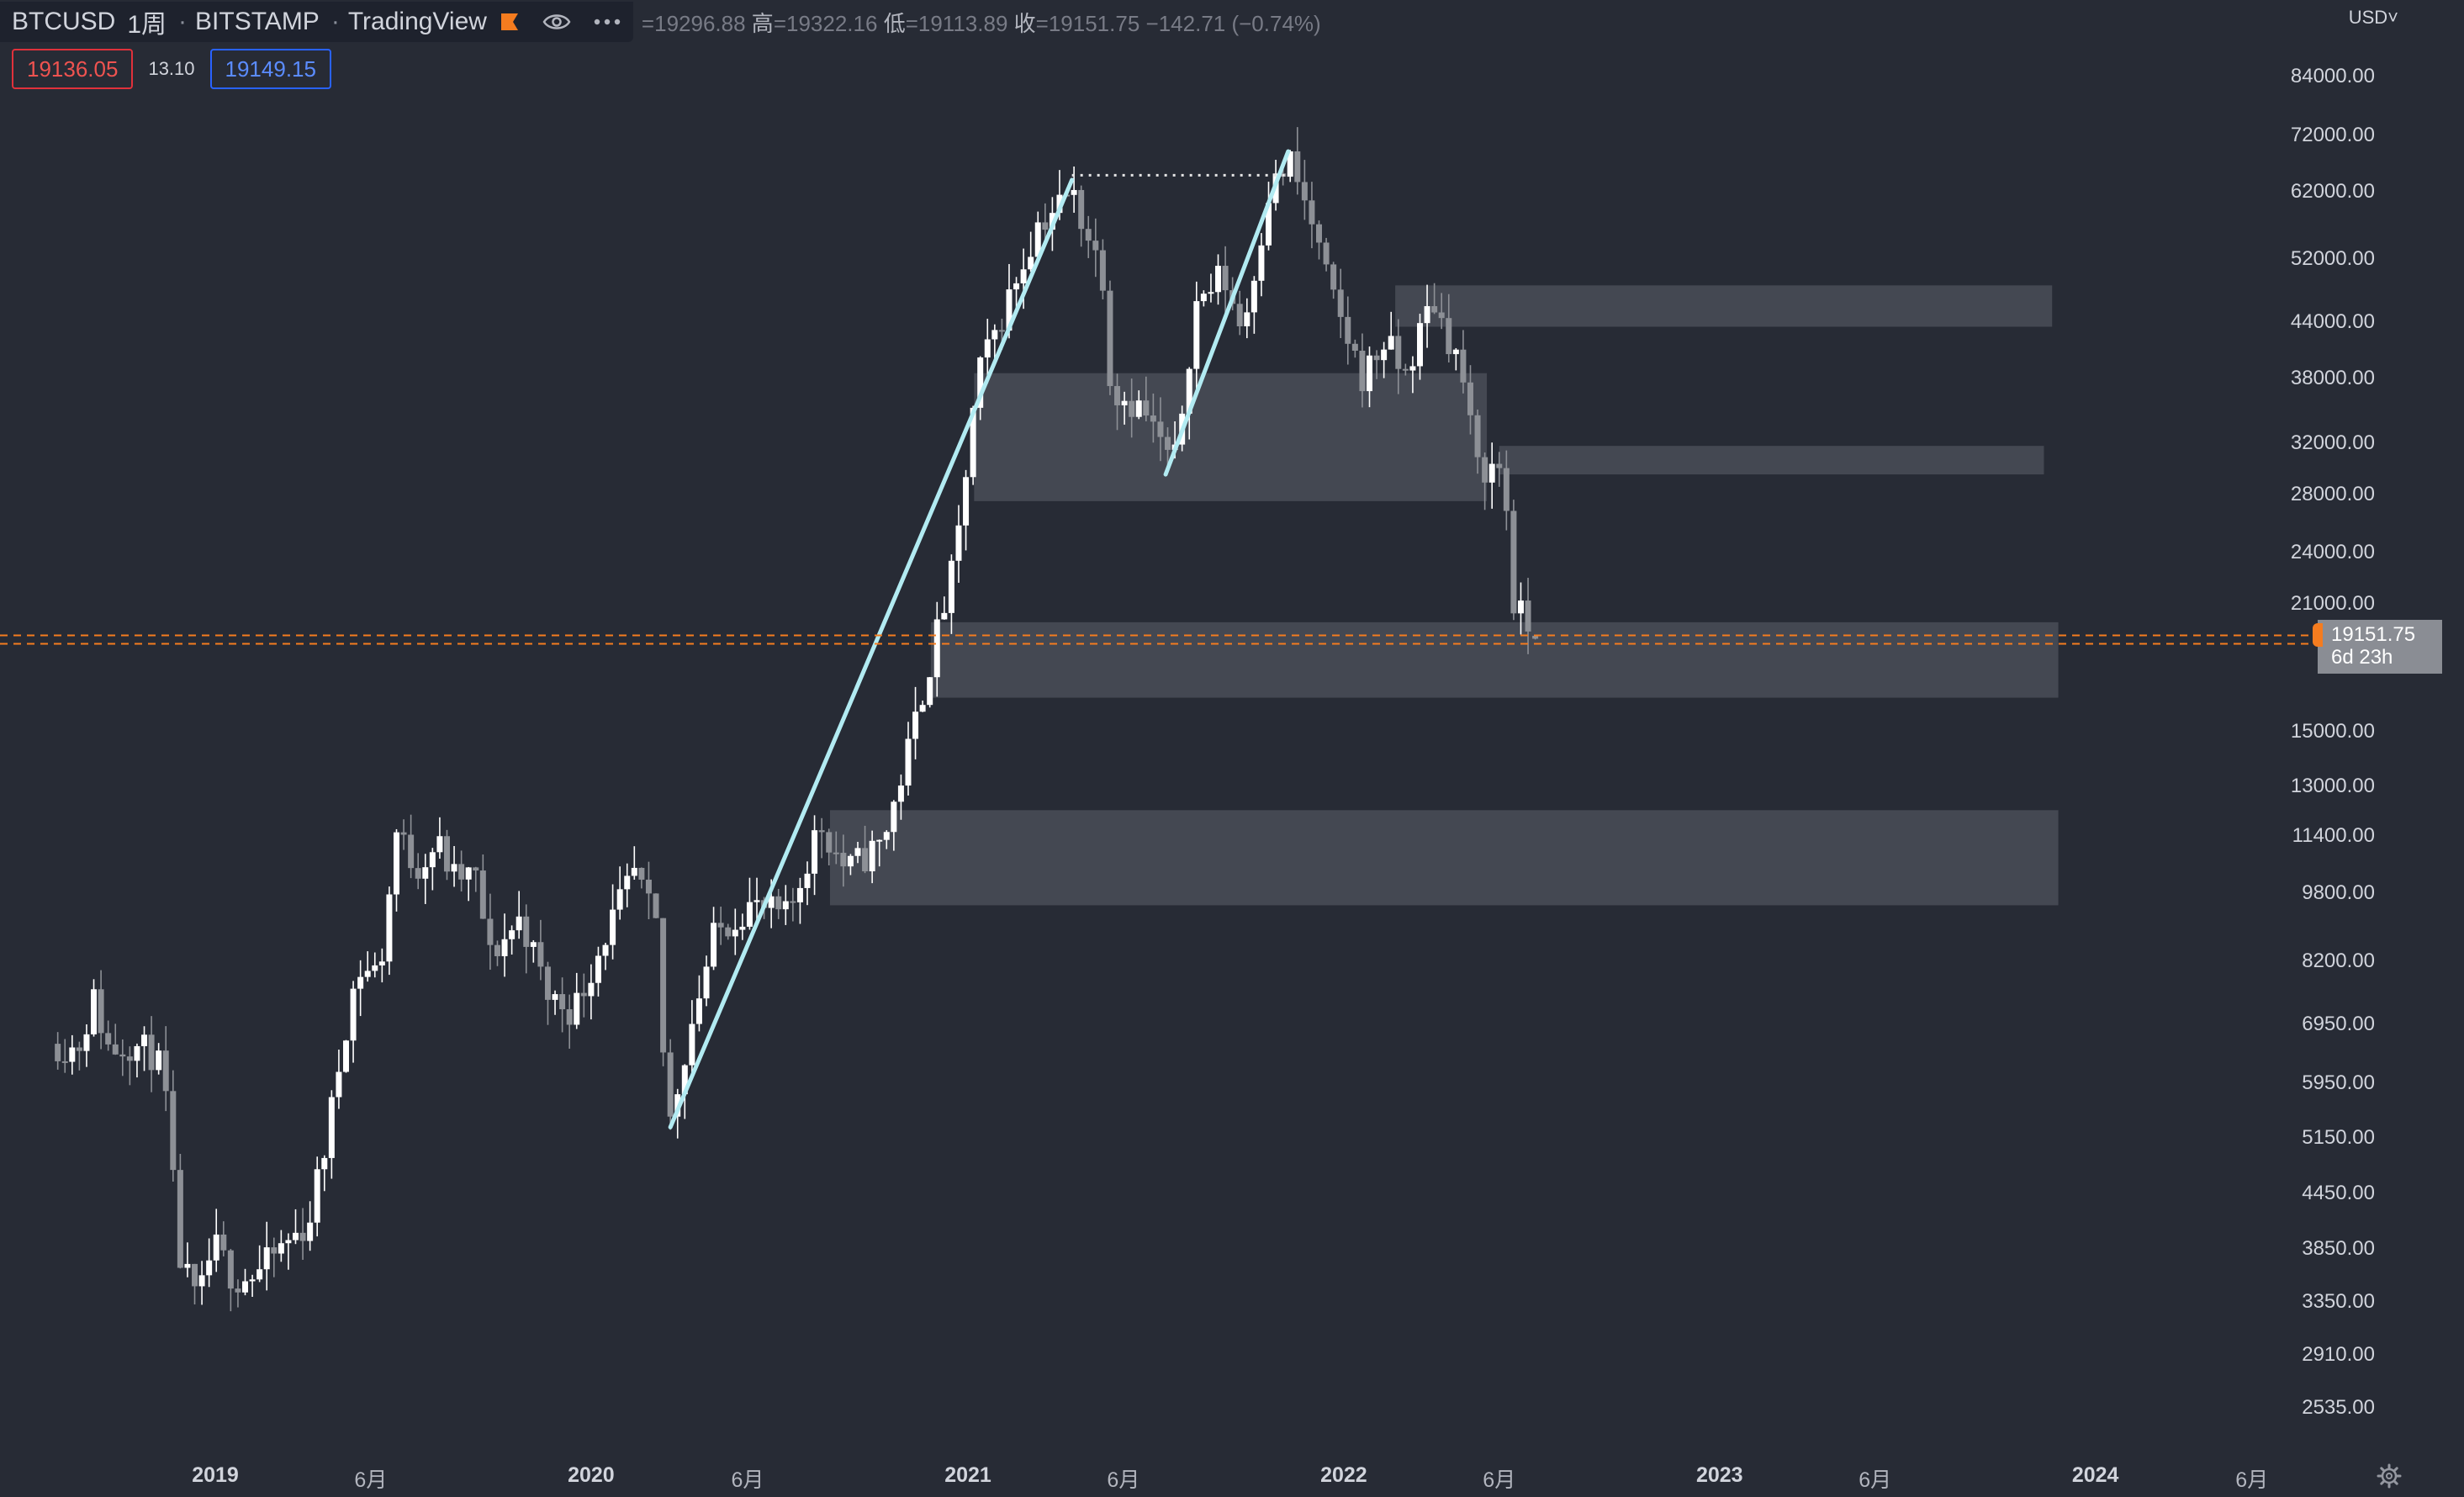 The height and width of the screenshot is (1497, 2464). I want to click on symbol-info-box: BTCUSD 1周 · BITSTAMP · TradingView, so click(316, 22).